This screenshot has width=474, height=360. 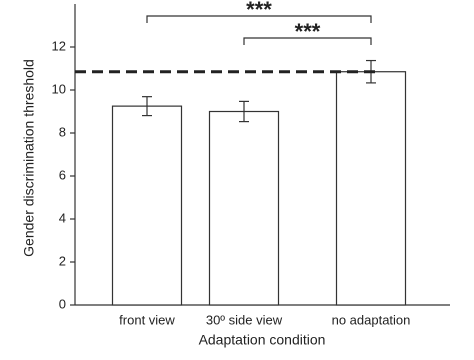 I want to click on x-axis-label: Adaptation condition, so click(x=262, y=340).